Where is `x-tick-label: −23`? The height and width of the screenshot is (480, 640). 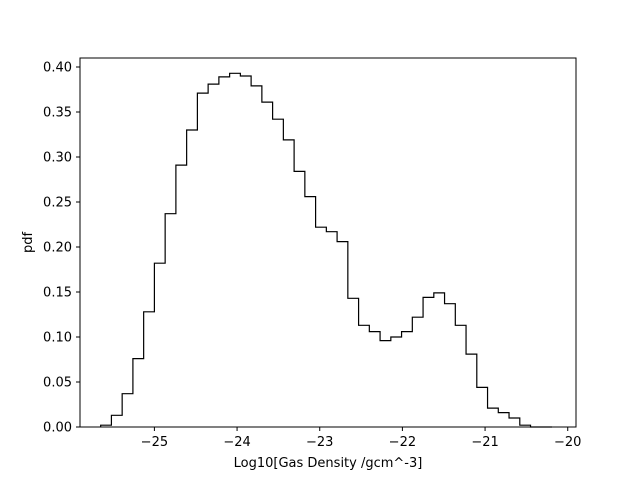 x-tick-label: −23 is located at coordinates (319, 442).